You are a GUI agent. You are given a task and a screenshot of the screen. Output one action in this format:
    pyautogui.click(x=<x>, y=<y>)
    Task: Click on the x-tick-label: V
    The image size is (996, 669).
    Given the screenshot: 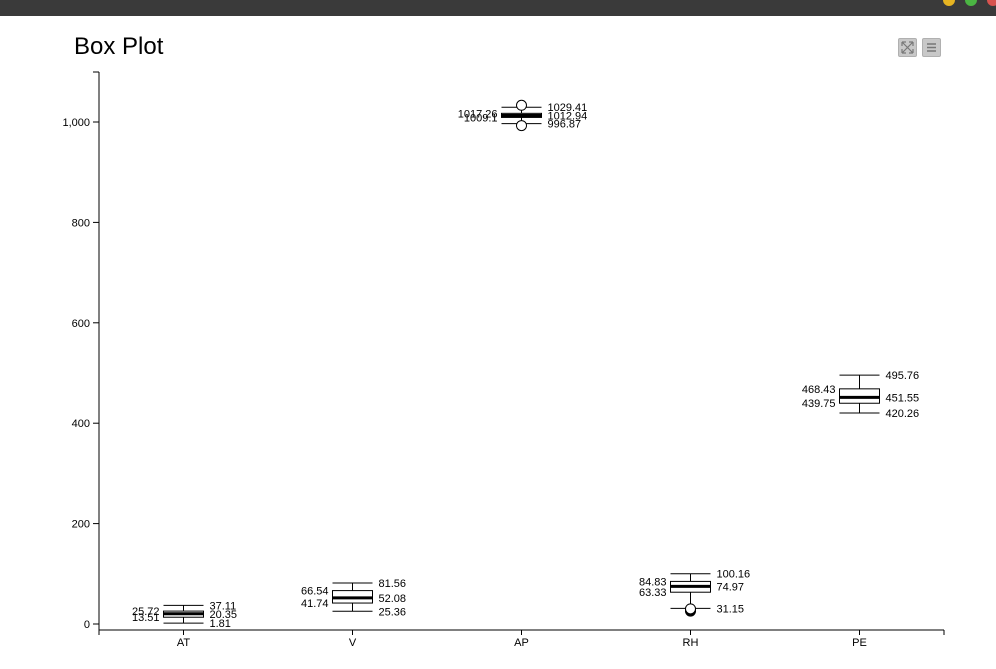 What is the action you would take?
    pyautogui.click(x=353, y=643)
    